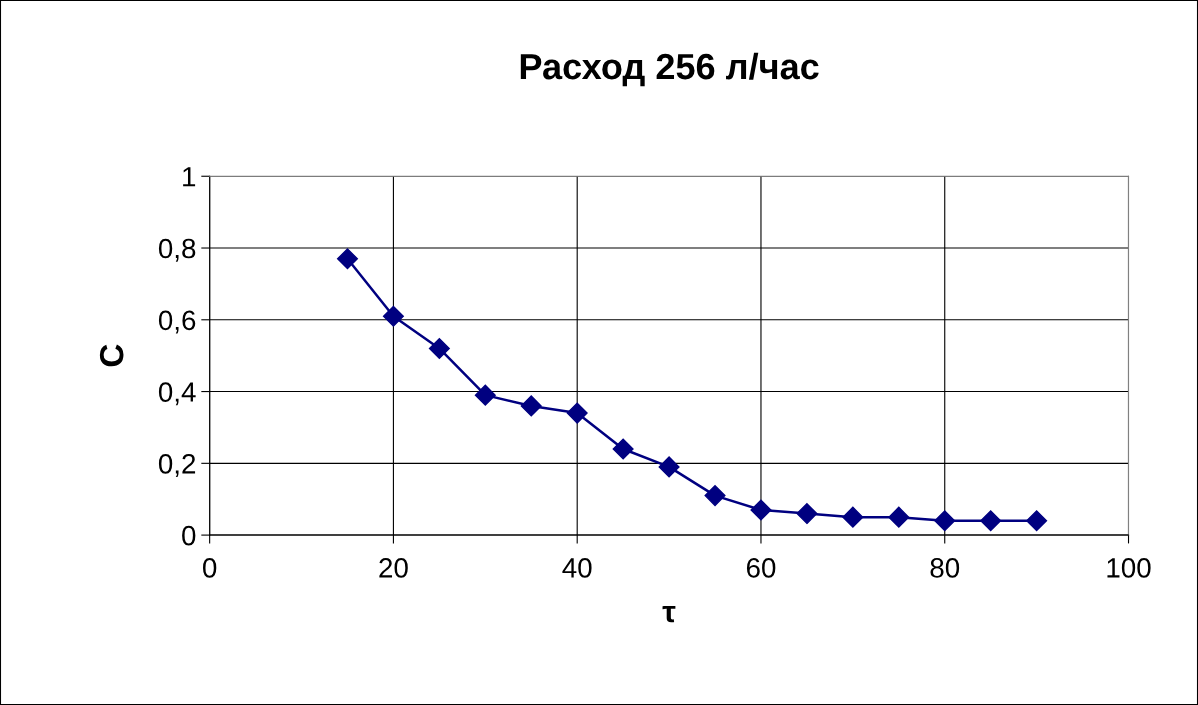  What do you see at coordinates (189, 535) in the screenshot?
I see `y-tick-label: 0` at bounding box center [189, 535].